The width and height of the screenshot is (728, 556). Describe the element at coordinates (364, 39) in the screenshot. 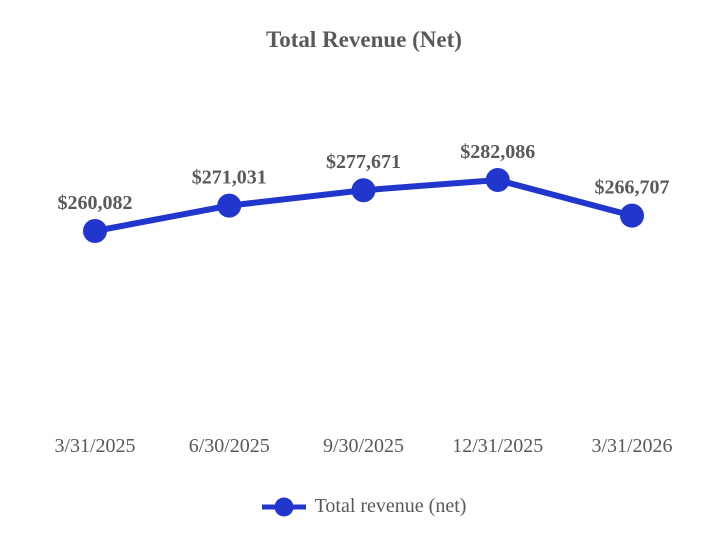

I see `chart-title: Total Revenue (Net)` at that location.